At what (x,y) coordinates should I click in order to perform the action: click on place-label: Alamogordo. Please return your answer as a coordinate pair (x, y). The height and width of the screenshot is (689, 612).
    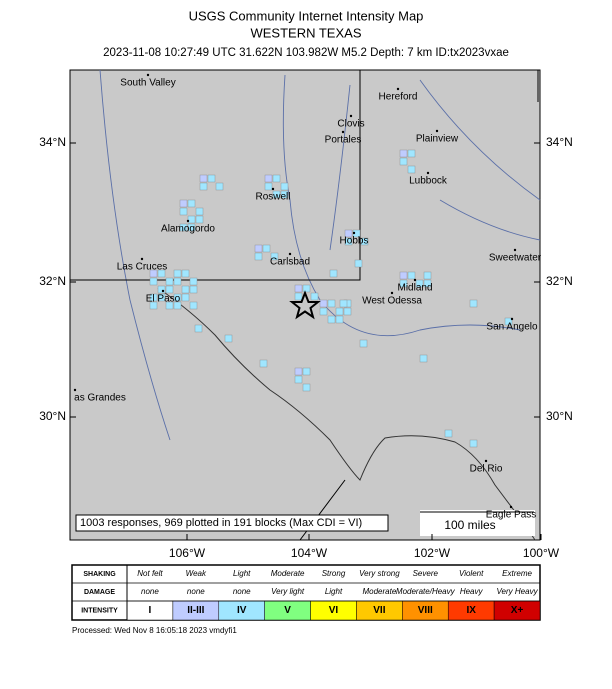
    Looking at the image, I should click on (188, 229).